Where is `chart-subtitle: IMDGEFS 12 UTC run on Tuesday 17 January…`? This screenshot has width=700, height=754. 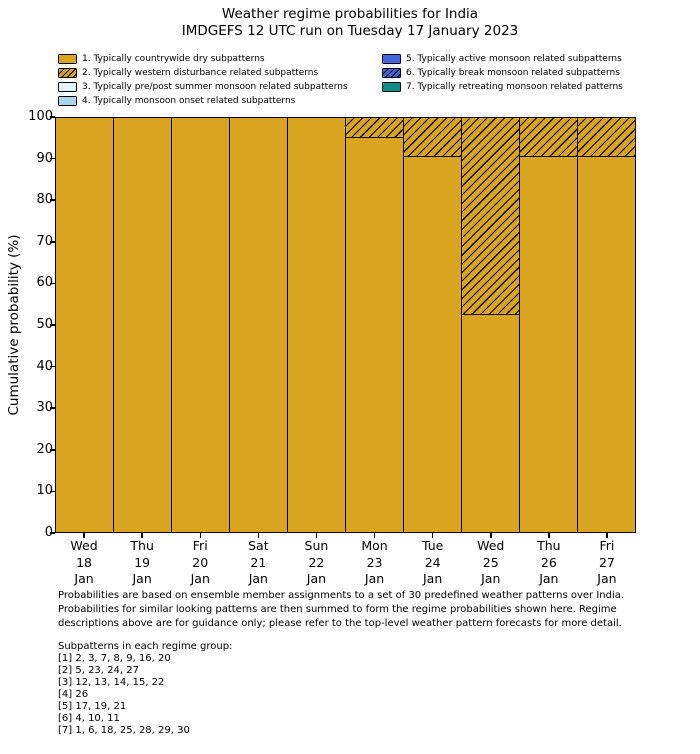 chart-subtitle: IMDGEFS 12 UTC run on Tuesday 17 January… is located at coordinates (350, 31).